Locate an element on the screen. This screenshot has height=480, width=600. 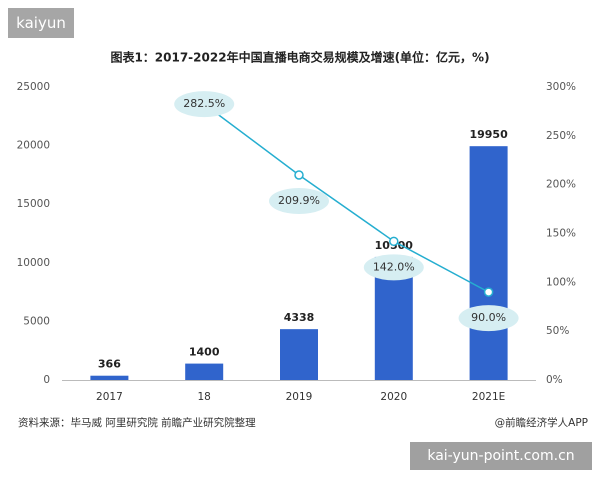
x-tick-label: 18 is located at coordinates (204, 397).